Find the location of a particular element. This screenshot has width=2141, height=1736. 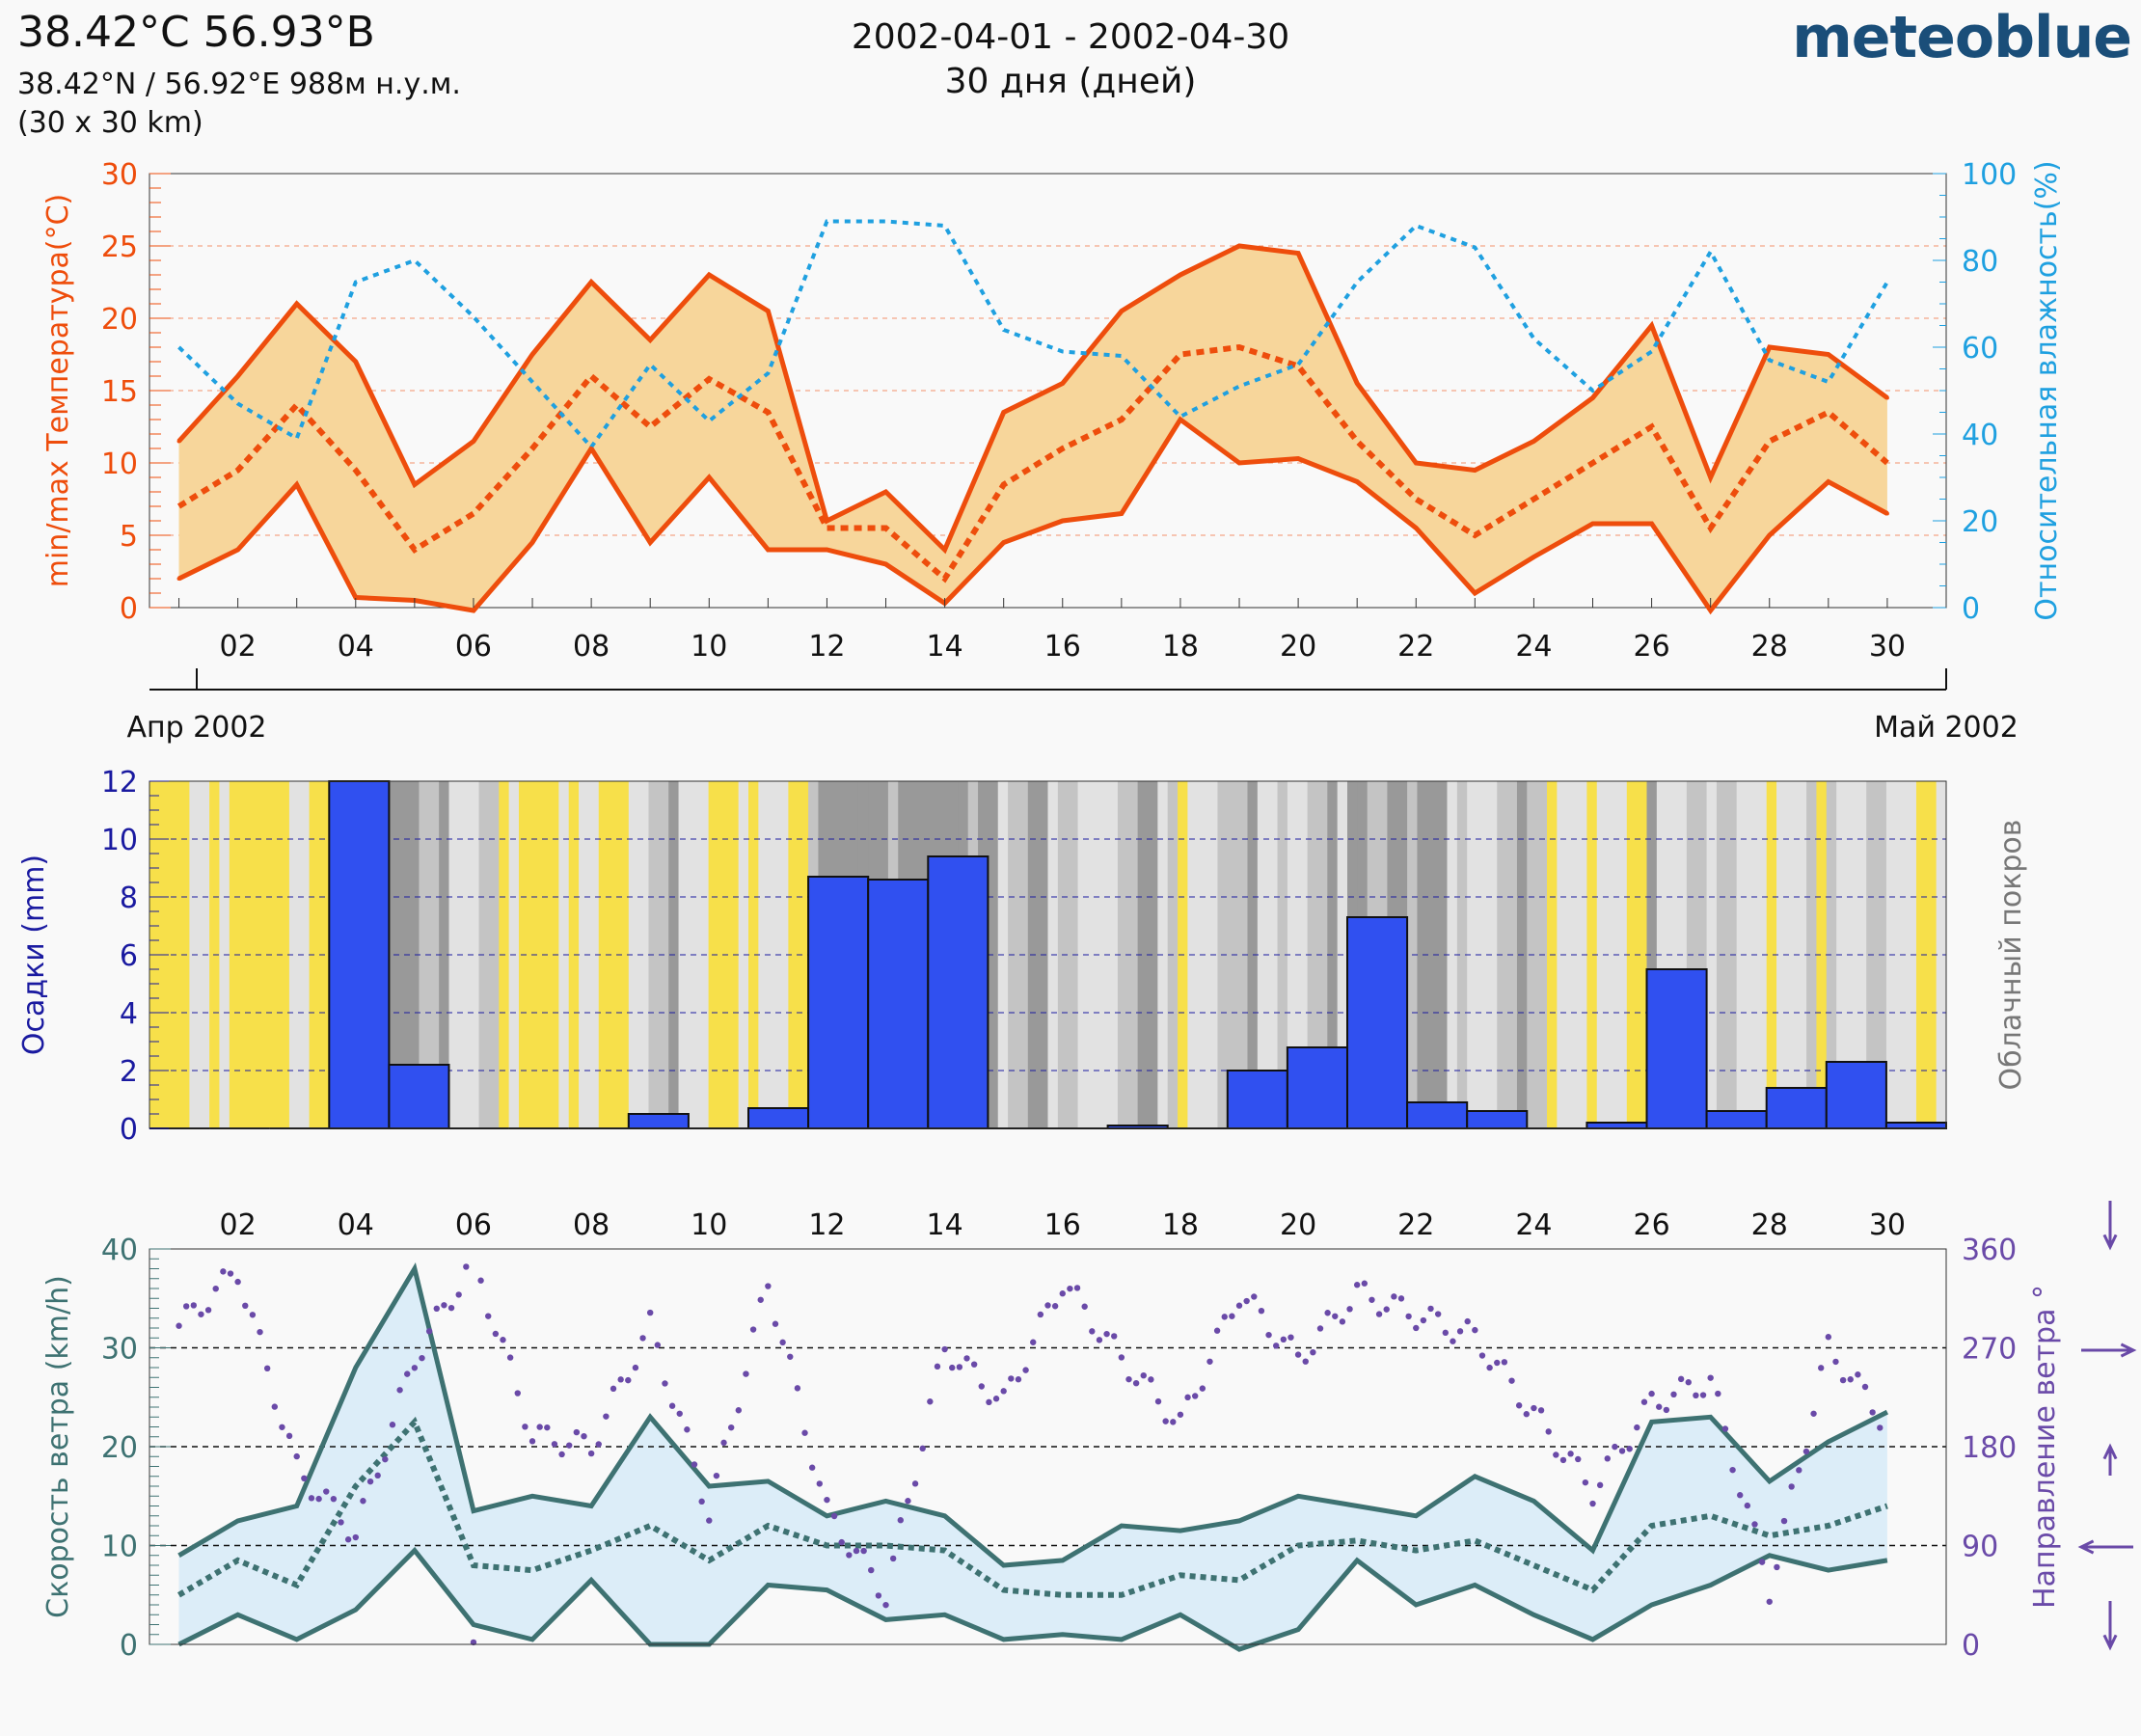

day-tick-label: 02 is located at coordinates (239, 647).